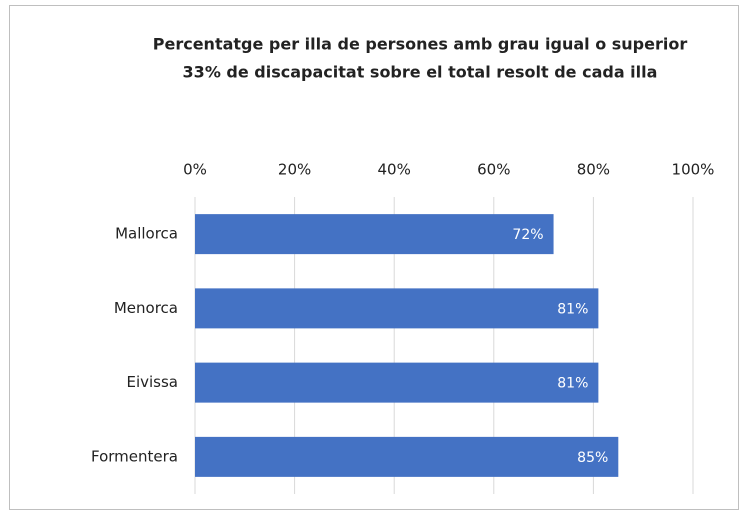 The height and width of the screenshot is (517, 749). Describe the element at coordinates (693, 170) in the screenshot. I see `x-tick-label: 100%` at that location.